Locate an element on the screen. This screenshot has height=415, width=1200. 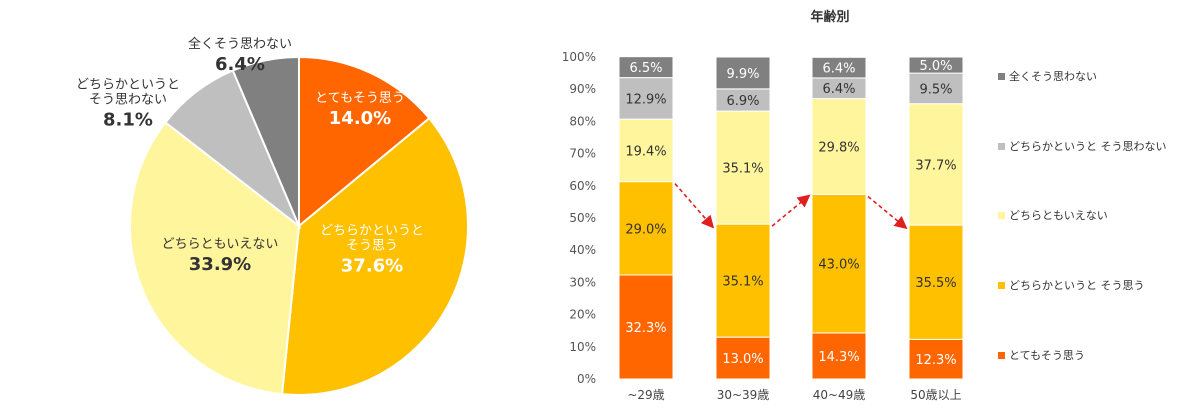
bar-segment-label: 12.9% is located at coordinates (645, 99).